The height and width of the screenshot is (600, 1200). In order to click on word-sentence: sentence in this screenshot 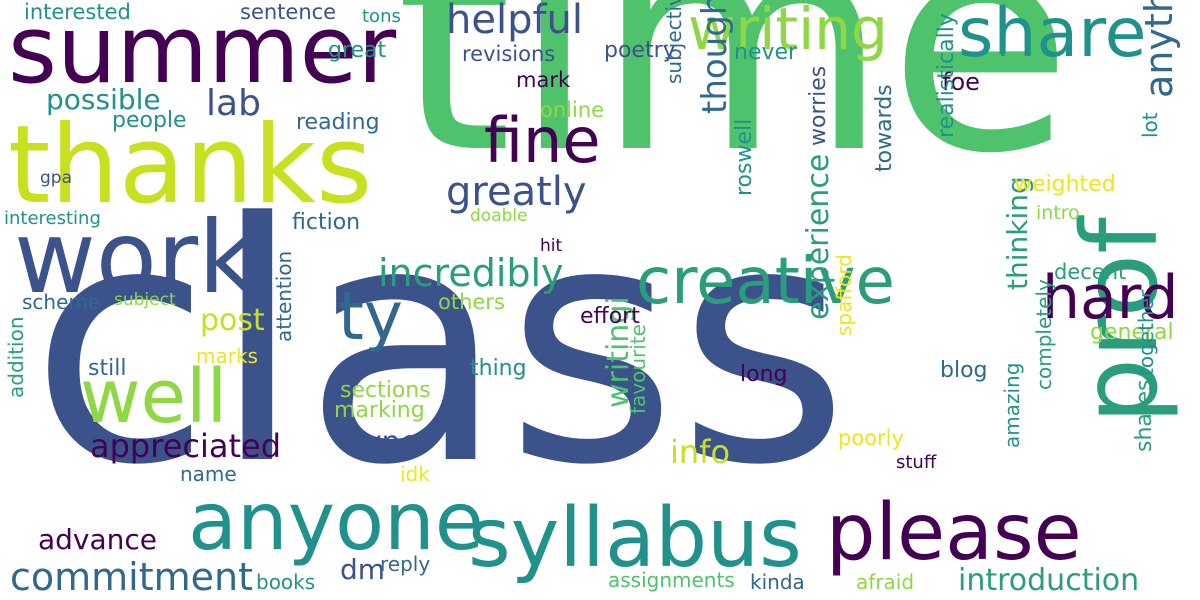, I will do `click(288, 12)`.